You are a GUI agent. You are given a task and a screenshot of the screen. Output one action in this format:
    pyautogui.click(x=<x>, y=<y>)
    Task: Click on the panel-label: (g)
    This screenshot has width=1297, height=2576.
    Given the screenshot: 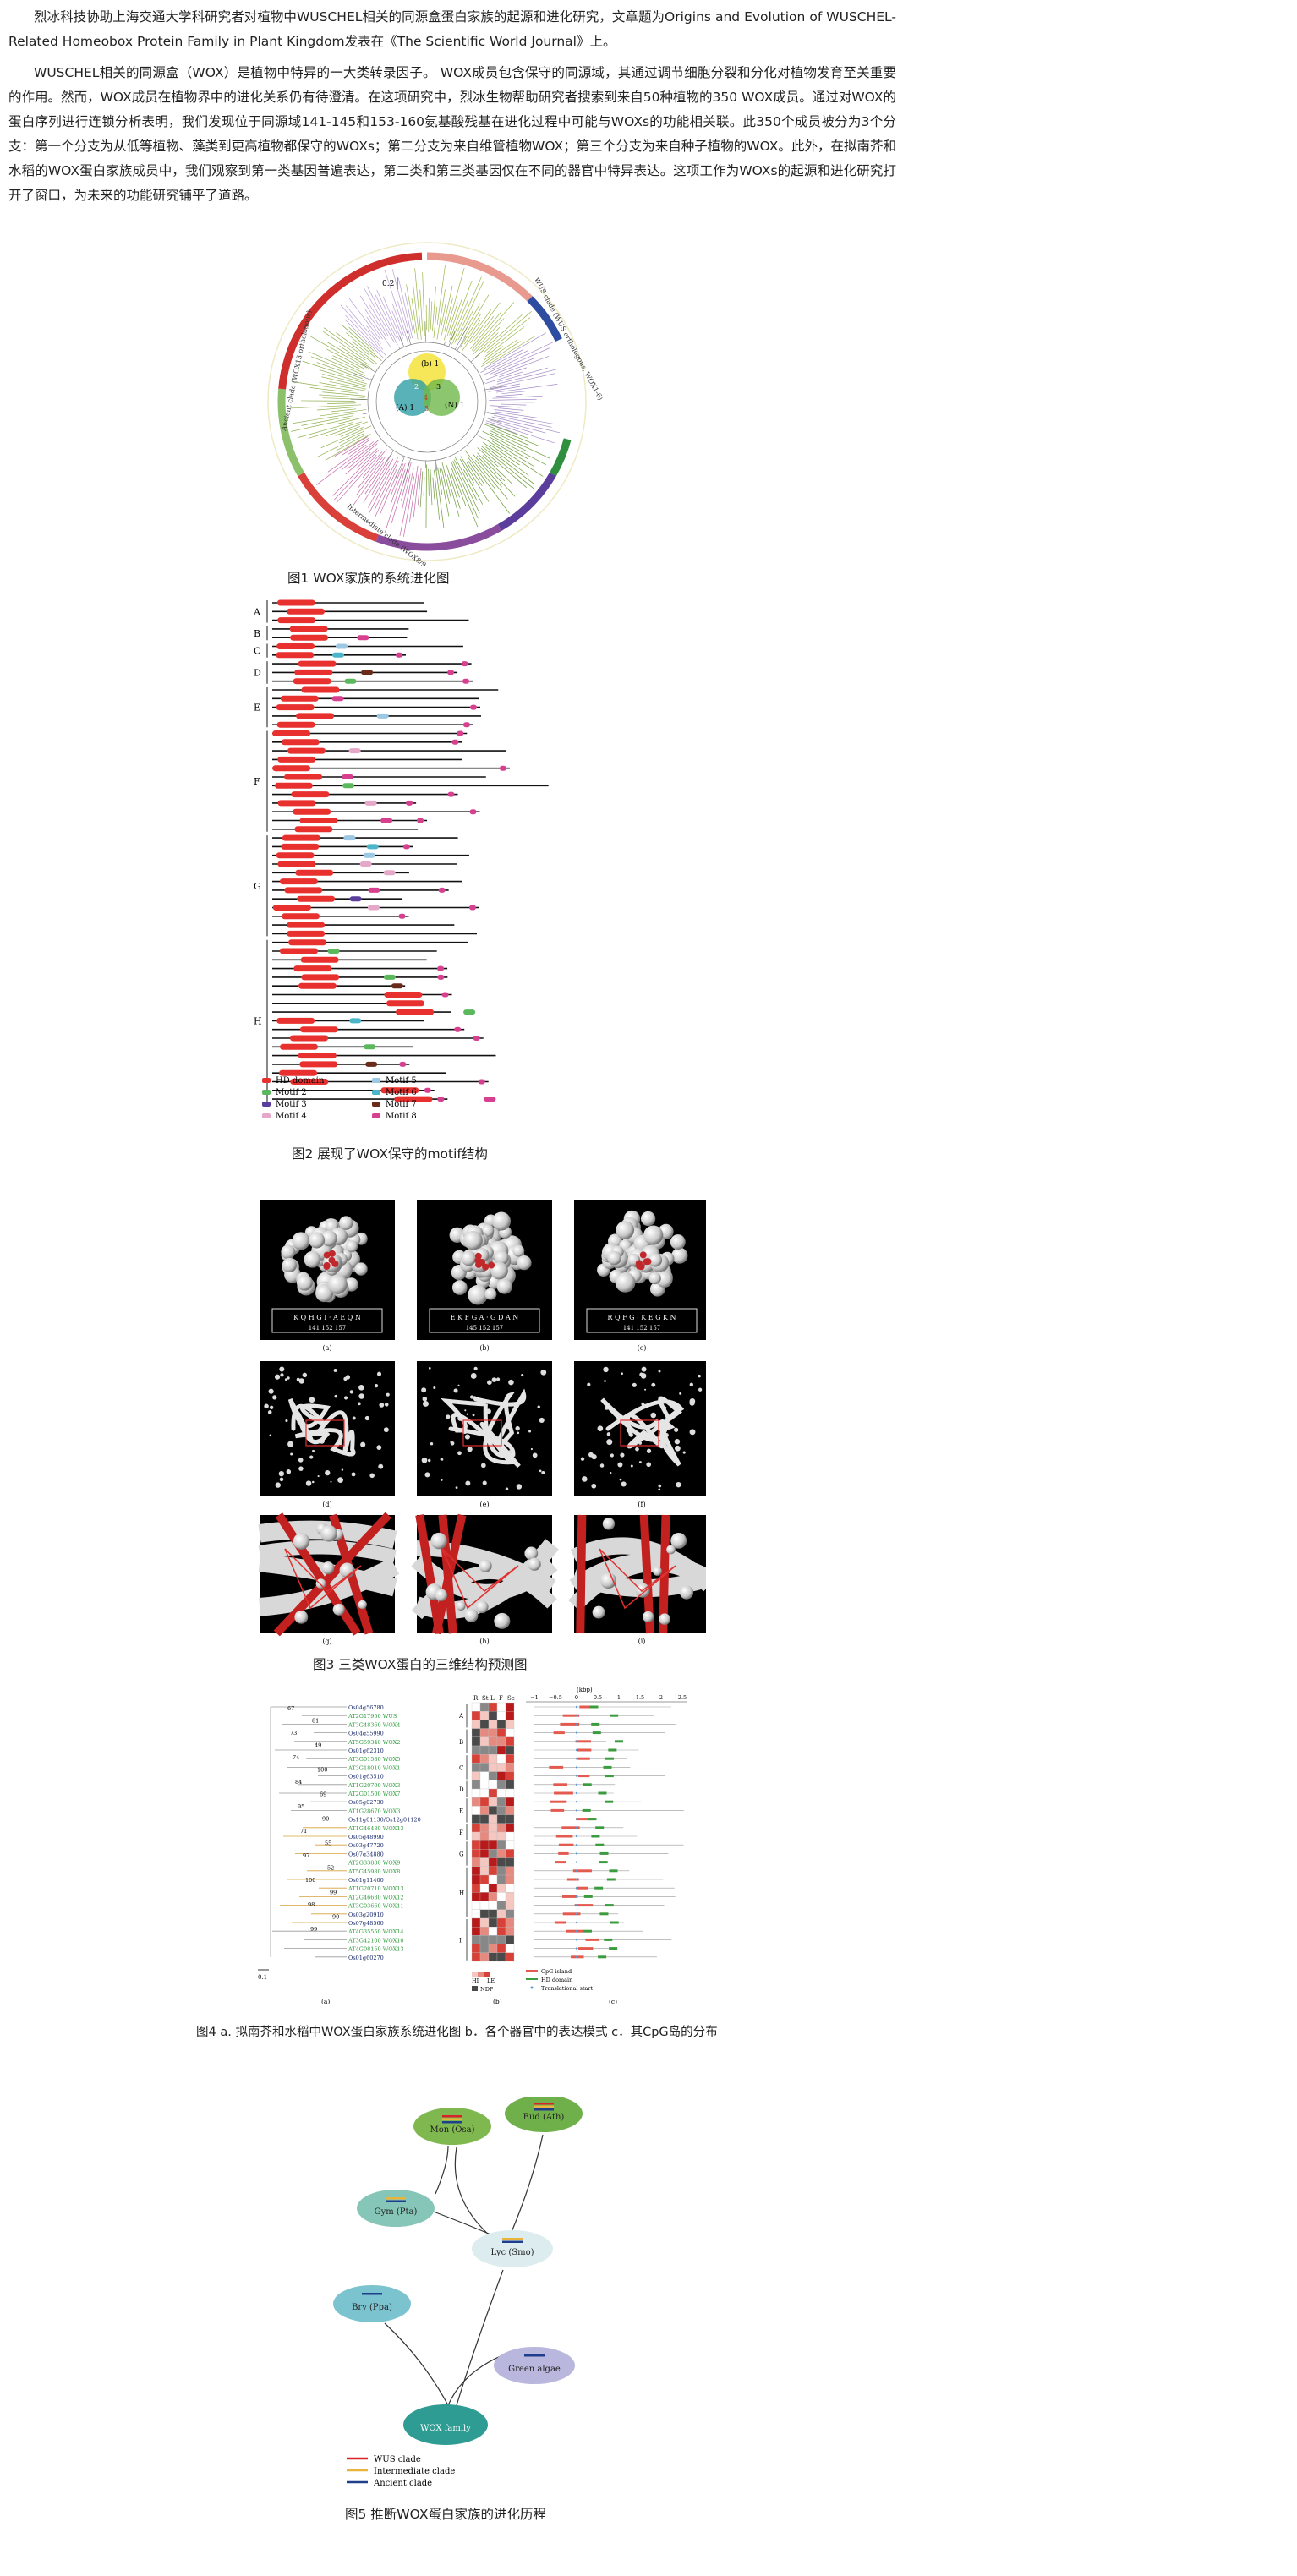 What is the action you would take?
    pyautogui.click(x=326, y=1641)
    